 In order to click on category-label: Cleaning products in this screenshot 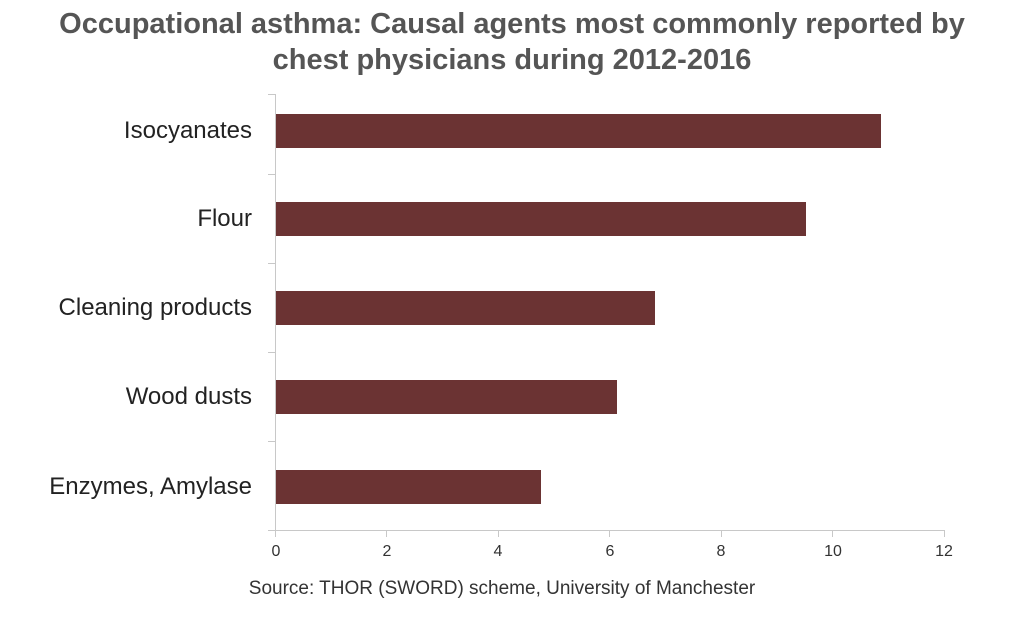, I will do `click(155, 307)`.